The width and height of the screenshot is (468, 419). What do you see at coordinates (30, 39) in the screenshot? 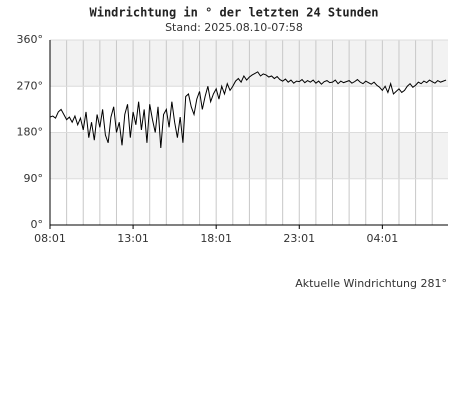
I see `y-tick-label: 360°` at bounding box center [30, 39].